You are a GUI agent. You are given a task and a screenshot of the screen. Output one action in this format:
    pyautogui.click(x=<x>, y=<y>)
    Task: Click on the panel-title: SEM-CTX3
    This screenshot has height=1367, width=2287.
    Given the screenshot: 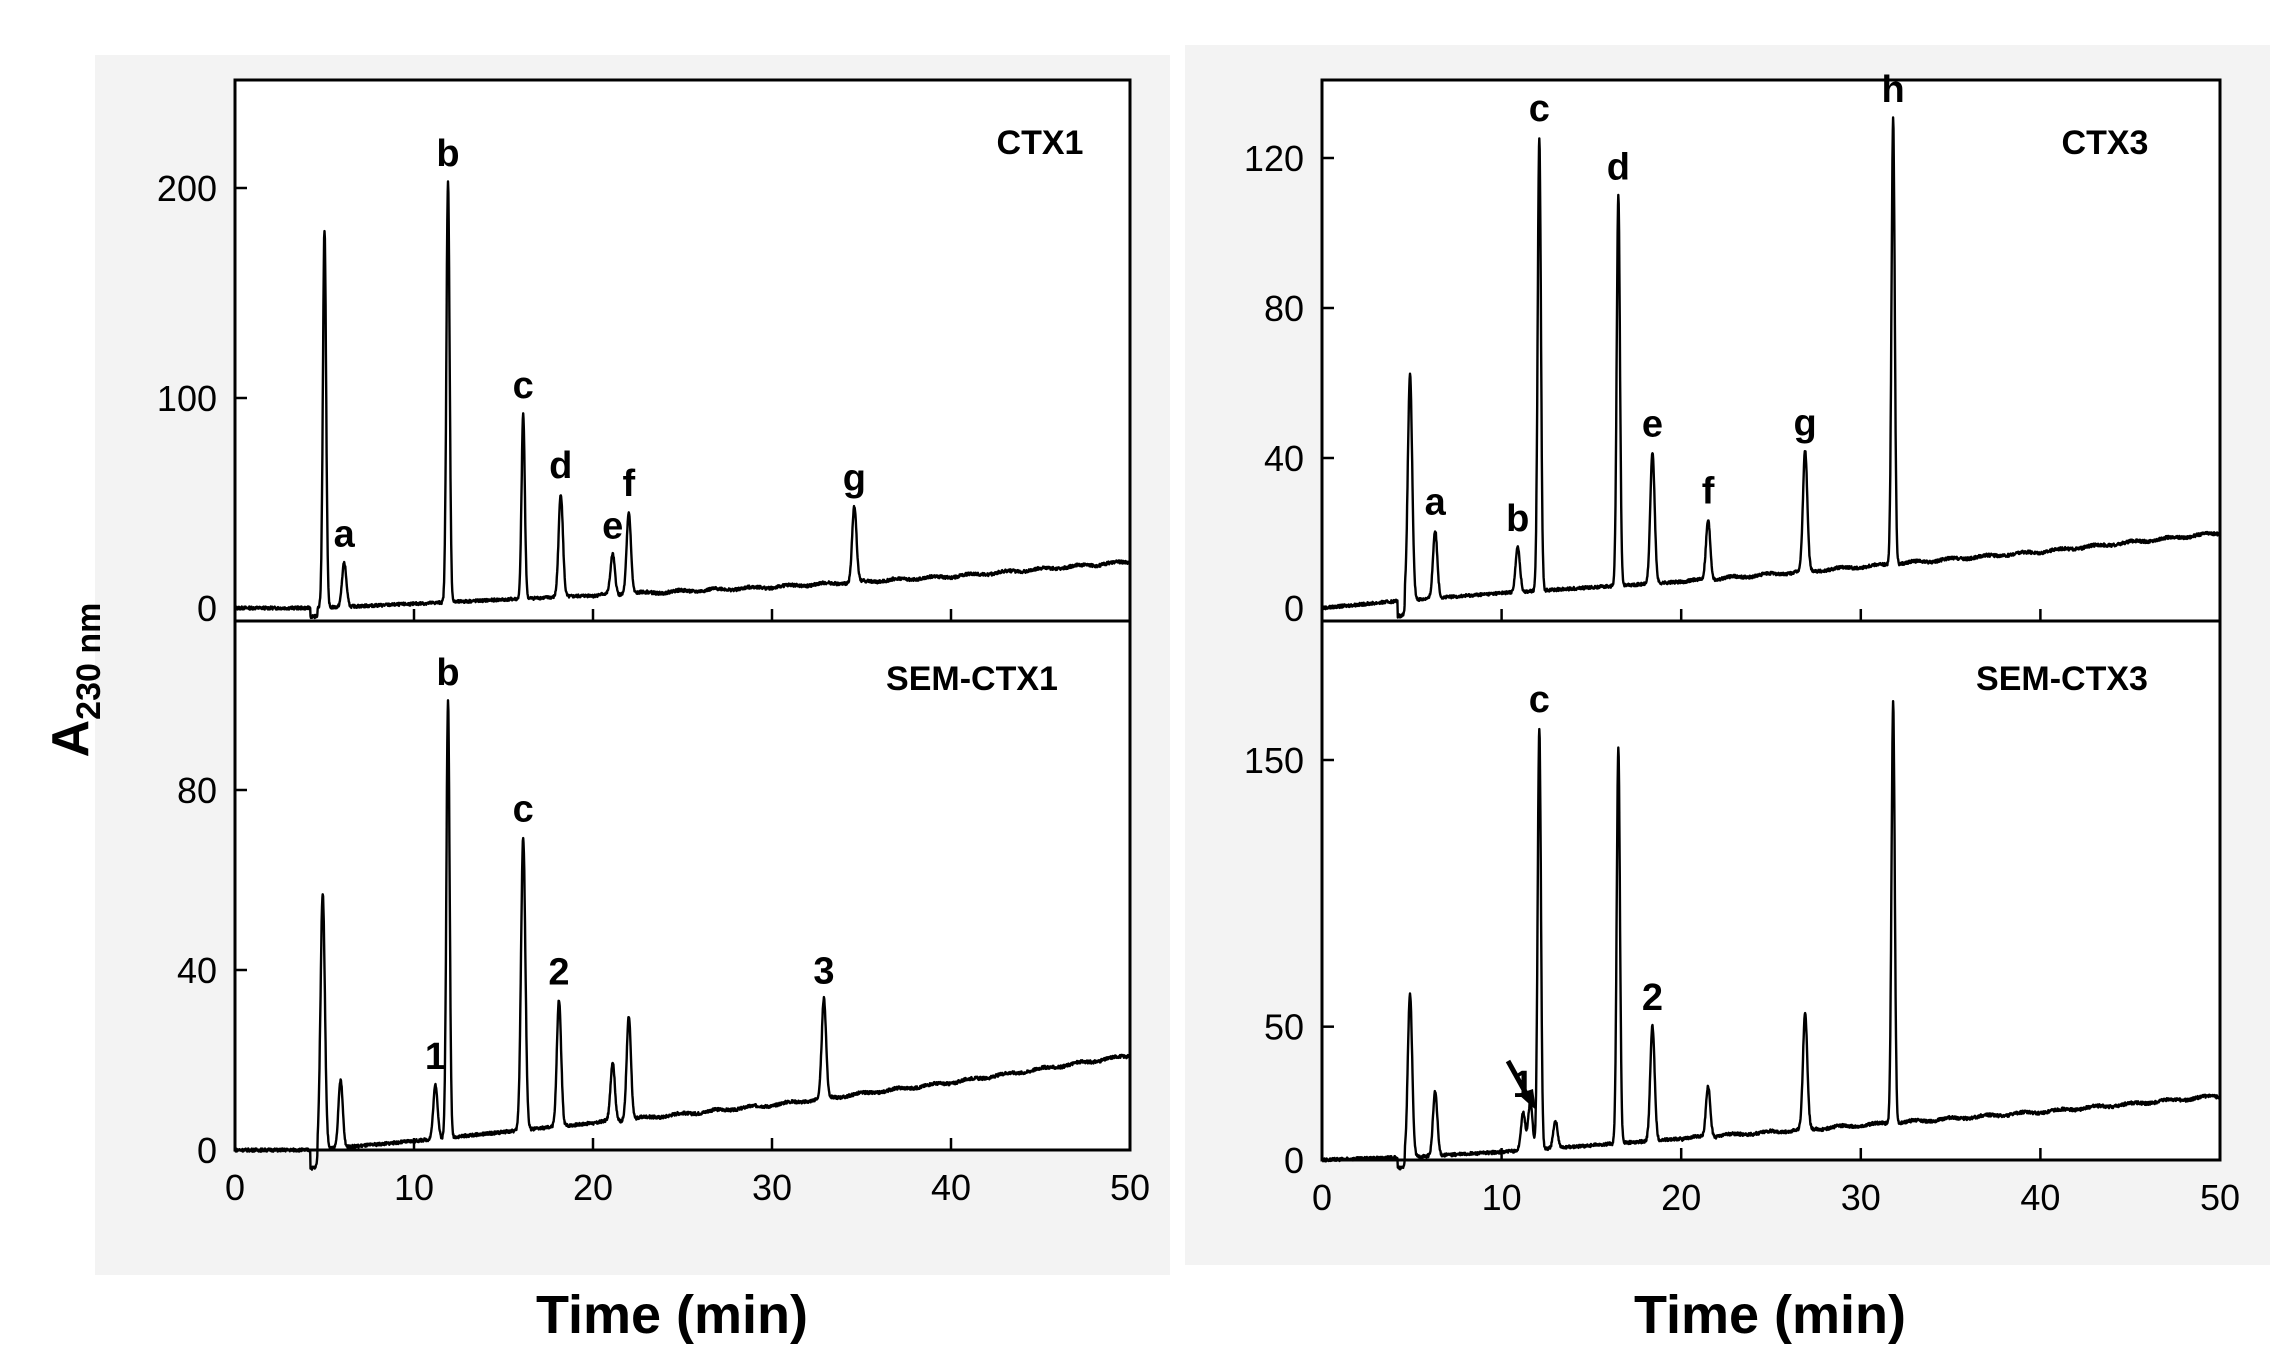 What is the action you would take?
    pyautogui.click(x=2062, y=679)
    